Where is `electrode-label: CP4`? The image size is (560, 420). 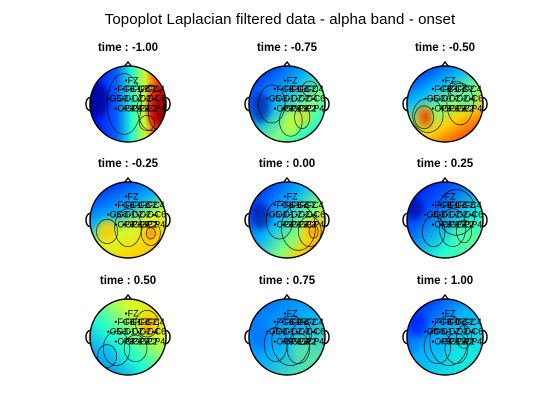
electrode-label: CP4 is located at coordinates (474, 109).